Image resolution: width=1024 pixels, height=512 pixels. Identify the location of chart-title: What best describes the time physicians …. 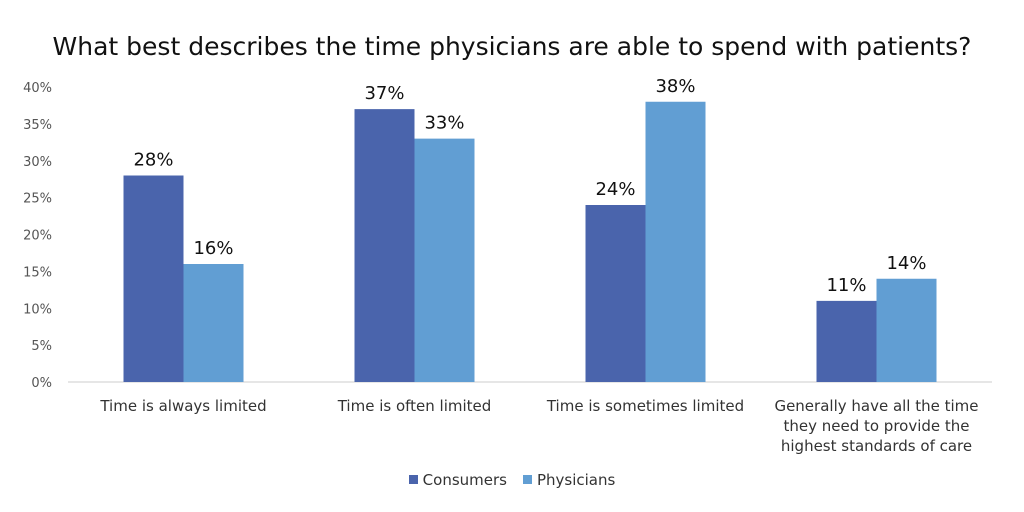
(512, 46).